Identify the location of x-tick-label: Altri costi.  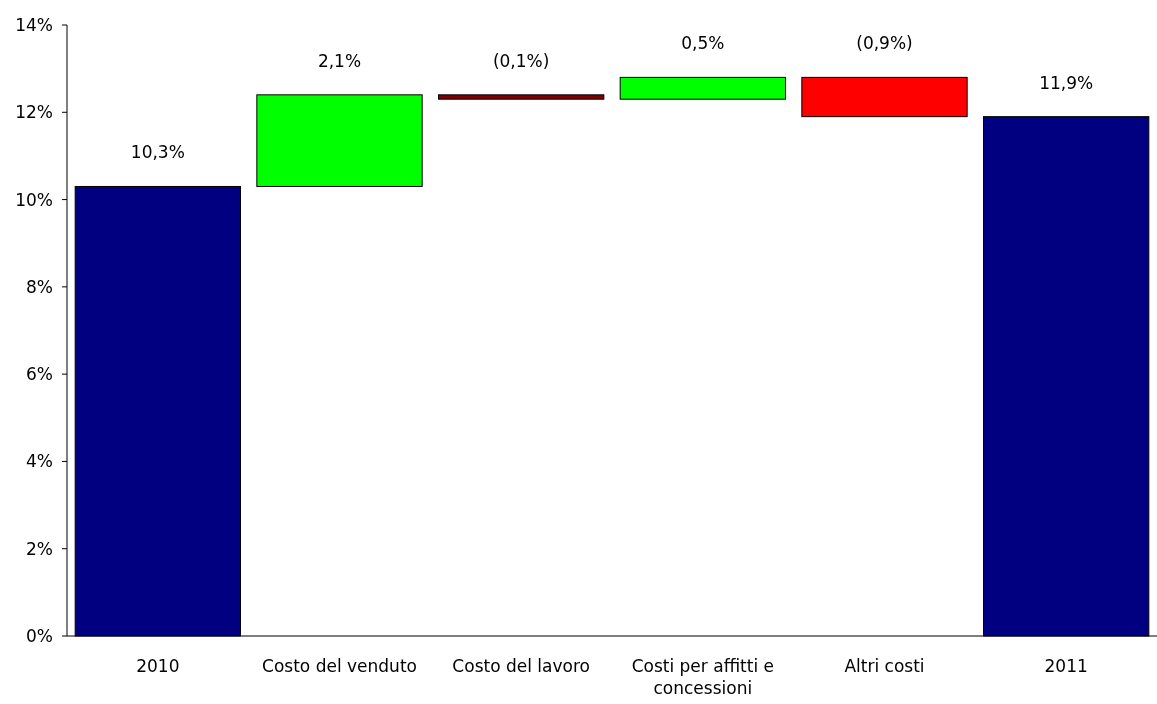
(884, 666).